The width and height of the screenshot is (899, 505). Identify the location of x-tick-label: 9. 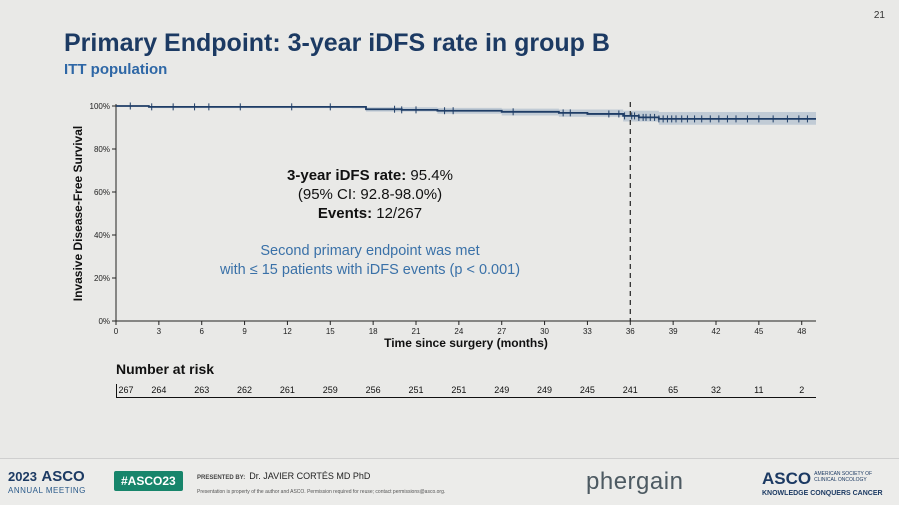
(244, 331).